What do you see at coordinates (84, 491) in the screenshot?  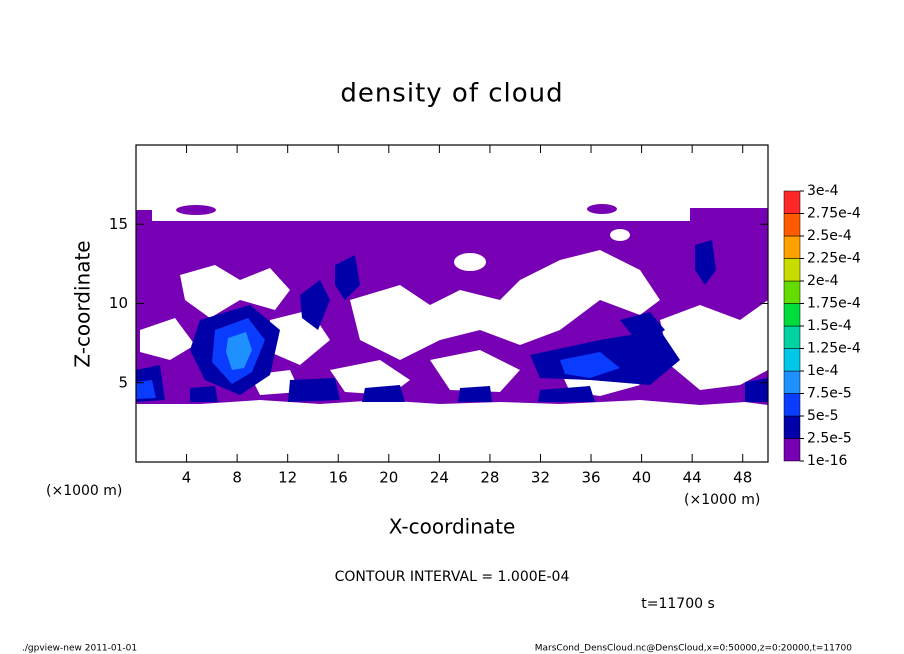 I see `y-unit: (×1000 m)` at bounding box center [84, 491].